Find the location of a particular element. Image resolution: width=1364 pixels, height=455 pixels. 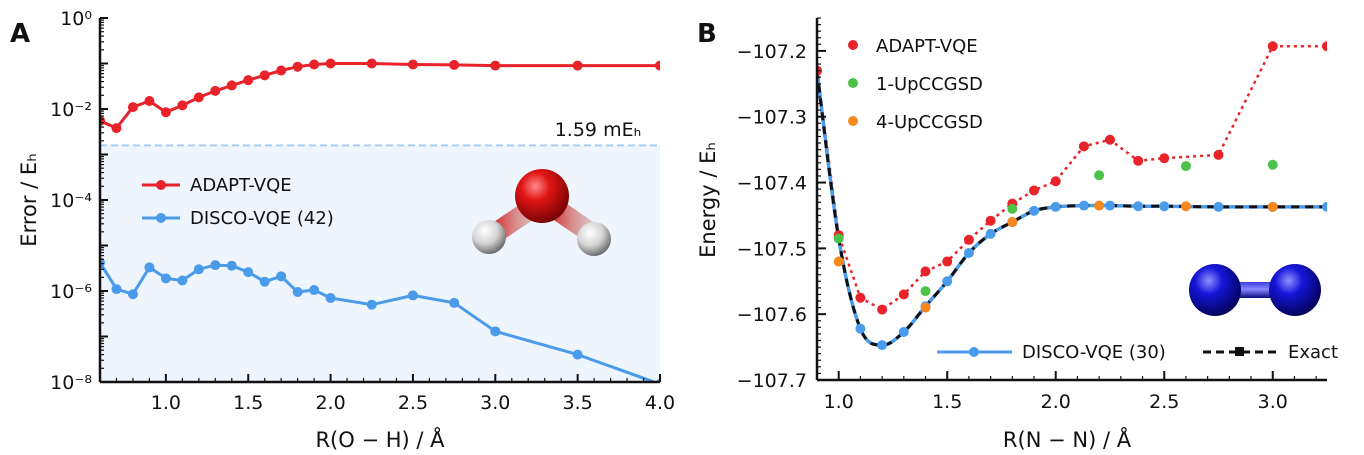

panel-a-label: A is located at coordinates (20, 34).